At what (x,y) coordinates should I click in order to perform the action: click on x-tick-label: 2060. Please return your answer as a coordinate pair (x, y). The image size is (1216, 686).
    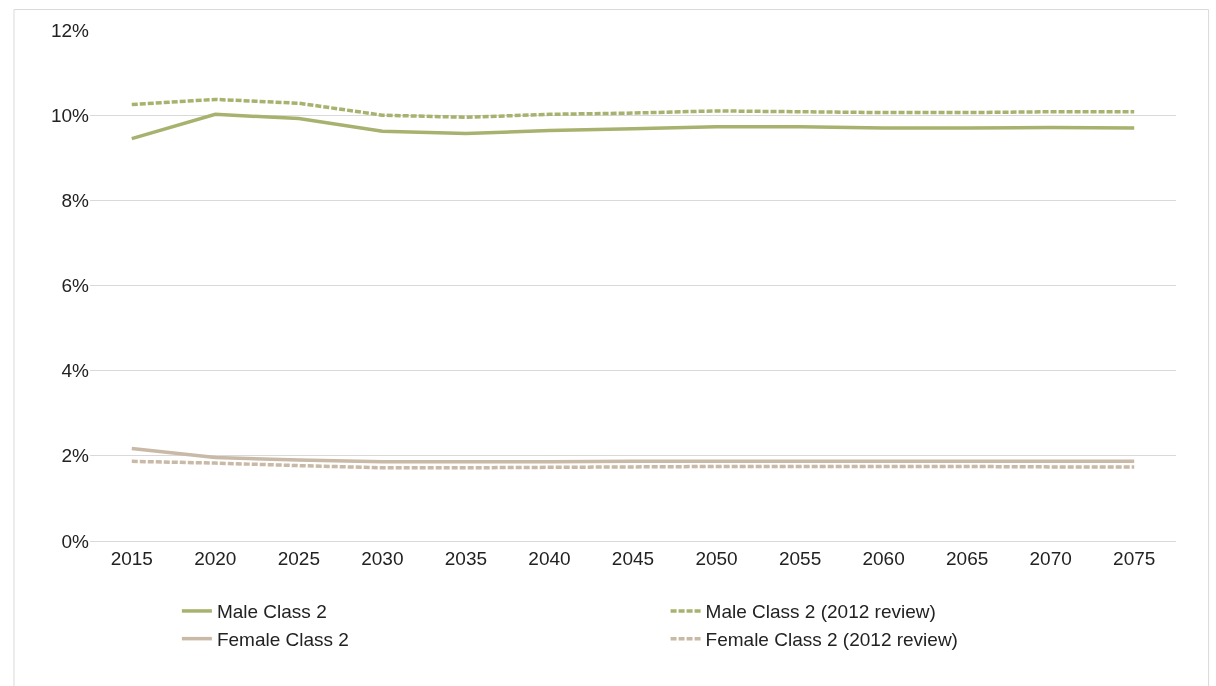
    Looking at the image, I should click on (883, 558).